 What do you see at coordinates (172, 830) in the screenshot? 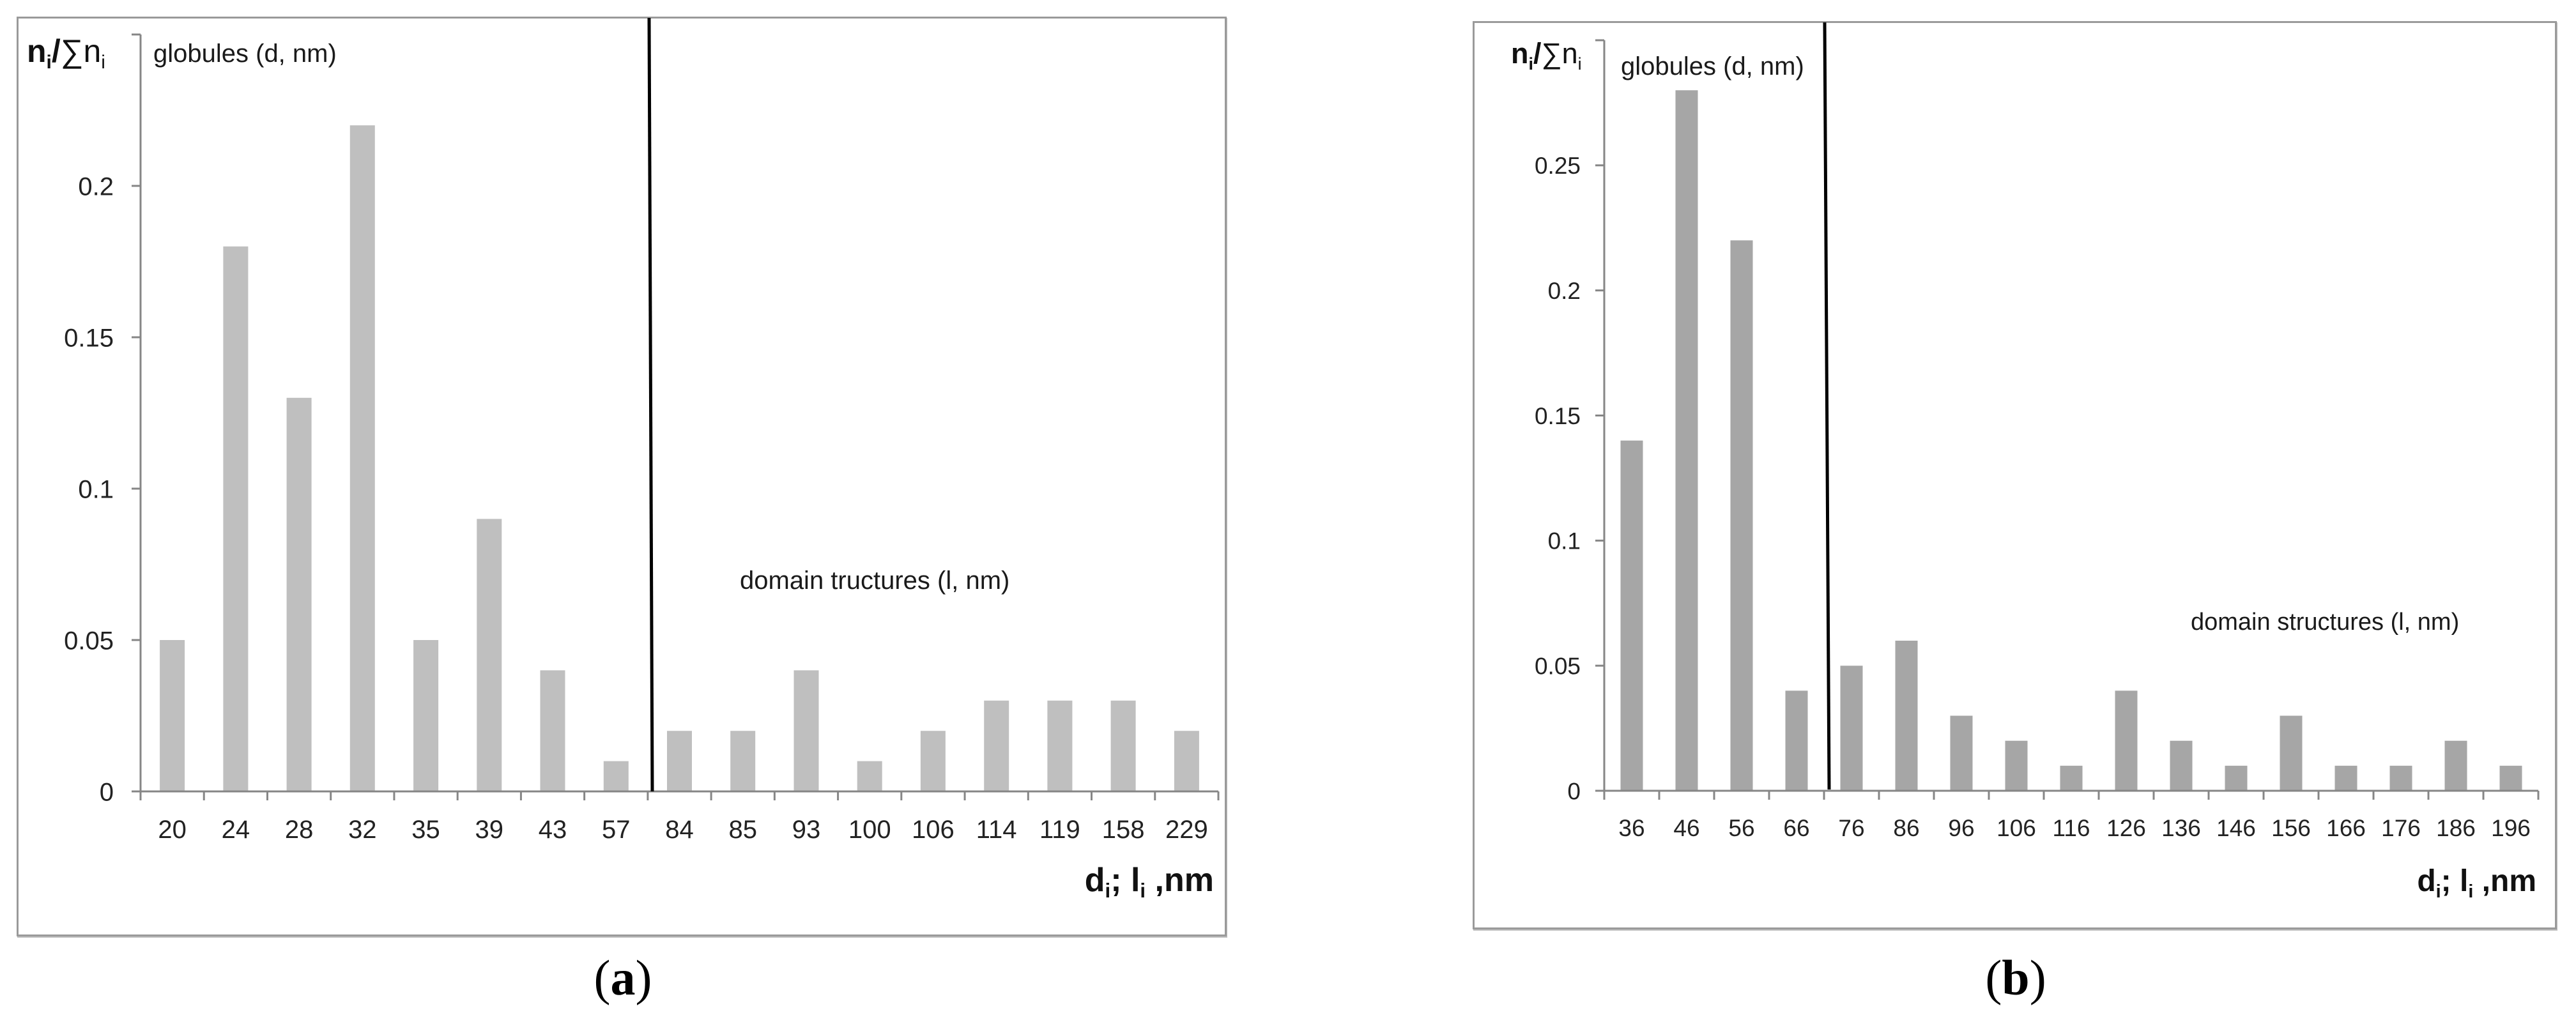
I see `x-tick-label: 20` at bounding box center [172, 830].